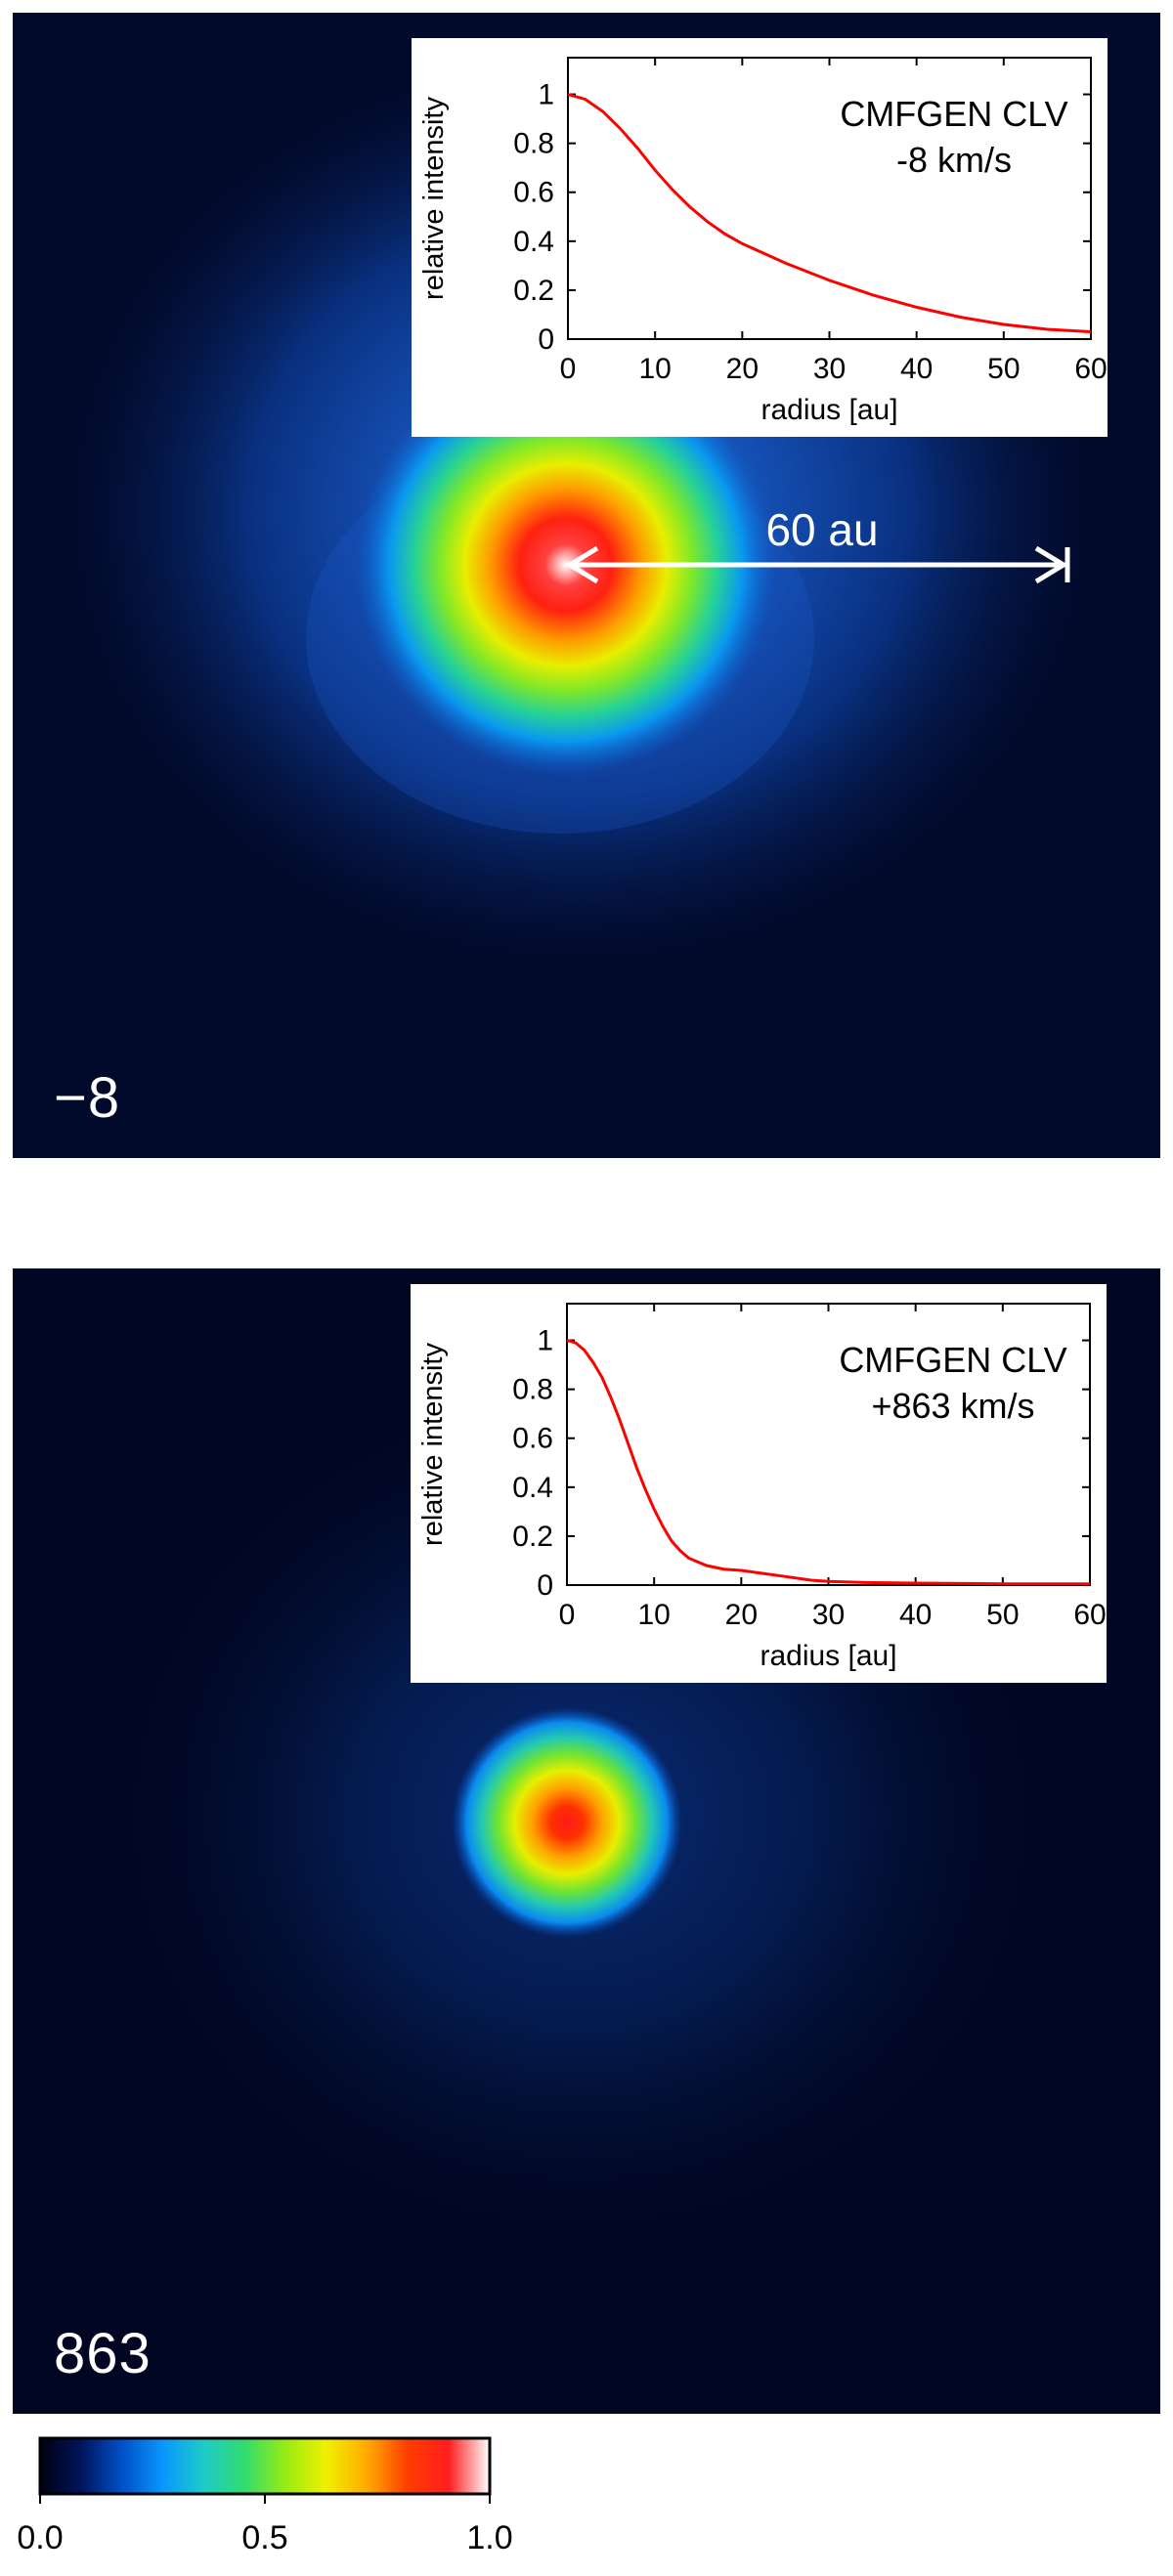 The width and height of the screenshot is (1173, 2576). What do you see at coordinates (821, 529) in the screenshot?
I see `scale-bar-label: 60 au` at bounding box center [821, 529].